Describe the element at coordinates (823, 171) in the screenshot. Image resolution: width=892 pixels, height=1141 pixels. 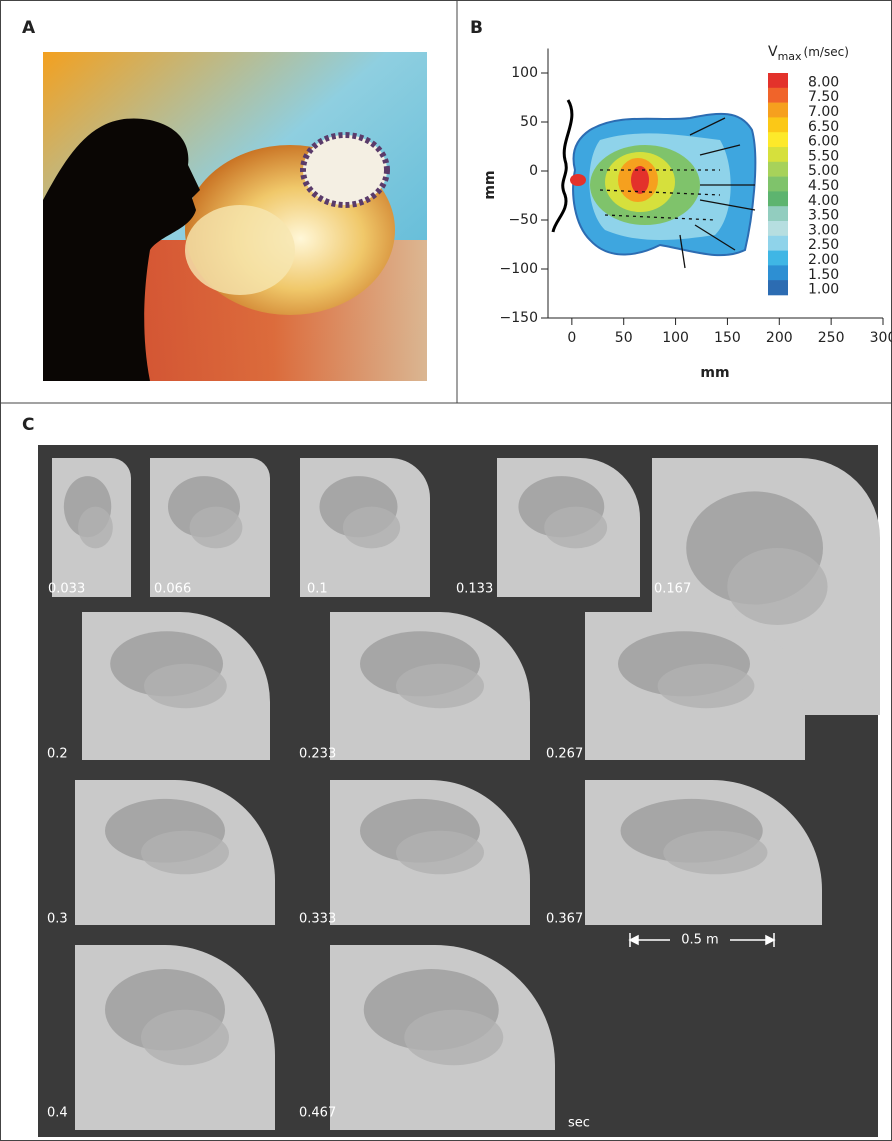
I see `colorbar-label: 5.00` at that location.